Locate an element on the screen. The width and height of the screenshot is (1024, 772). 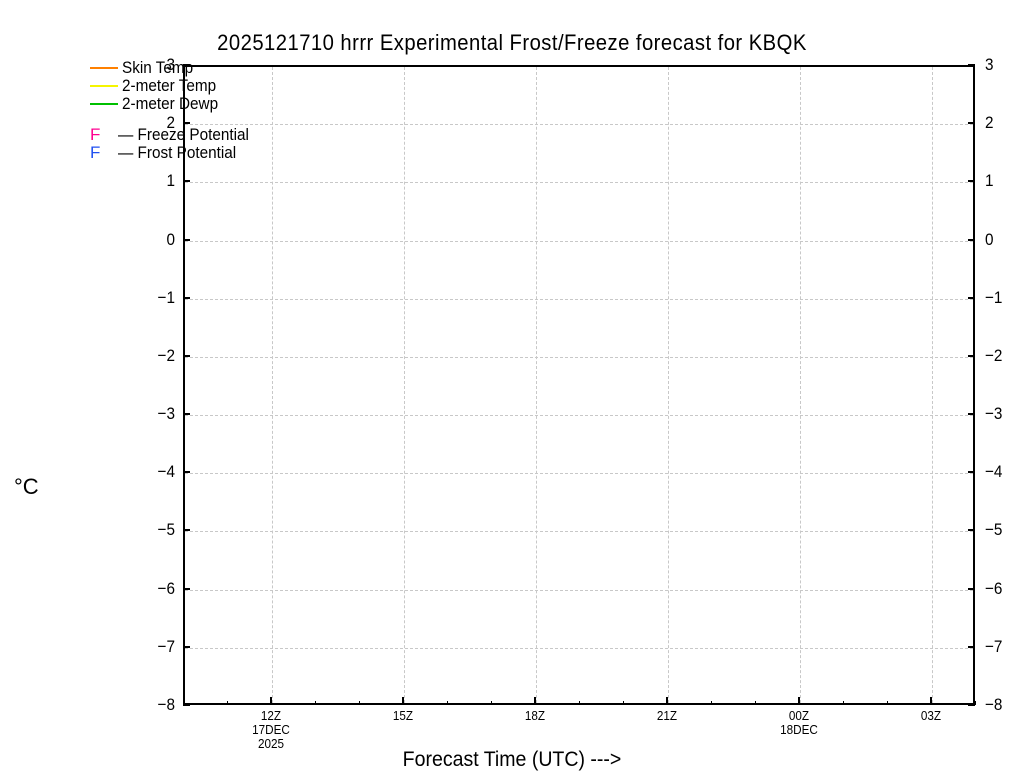
legend-item-series: 2-meter Temp is located at coordinates (177, 86).